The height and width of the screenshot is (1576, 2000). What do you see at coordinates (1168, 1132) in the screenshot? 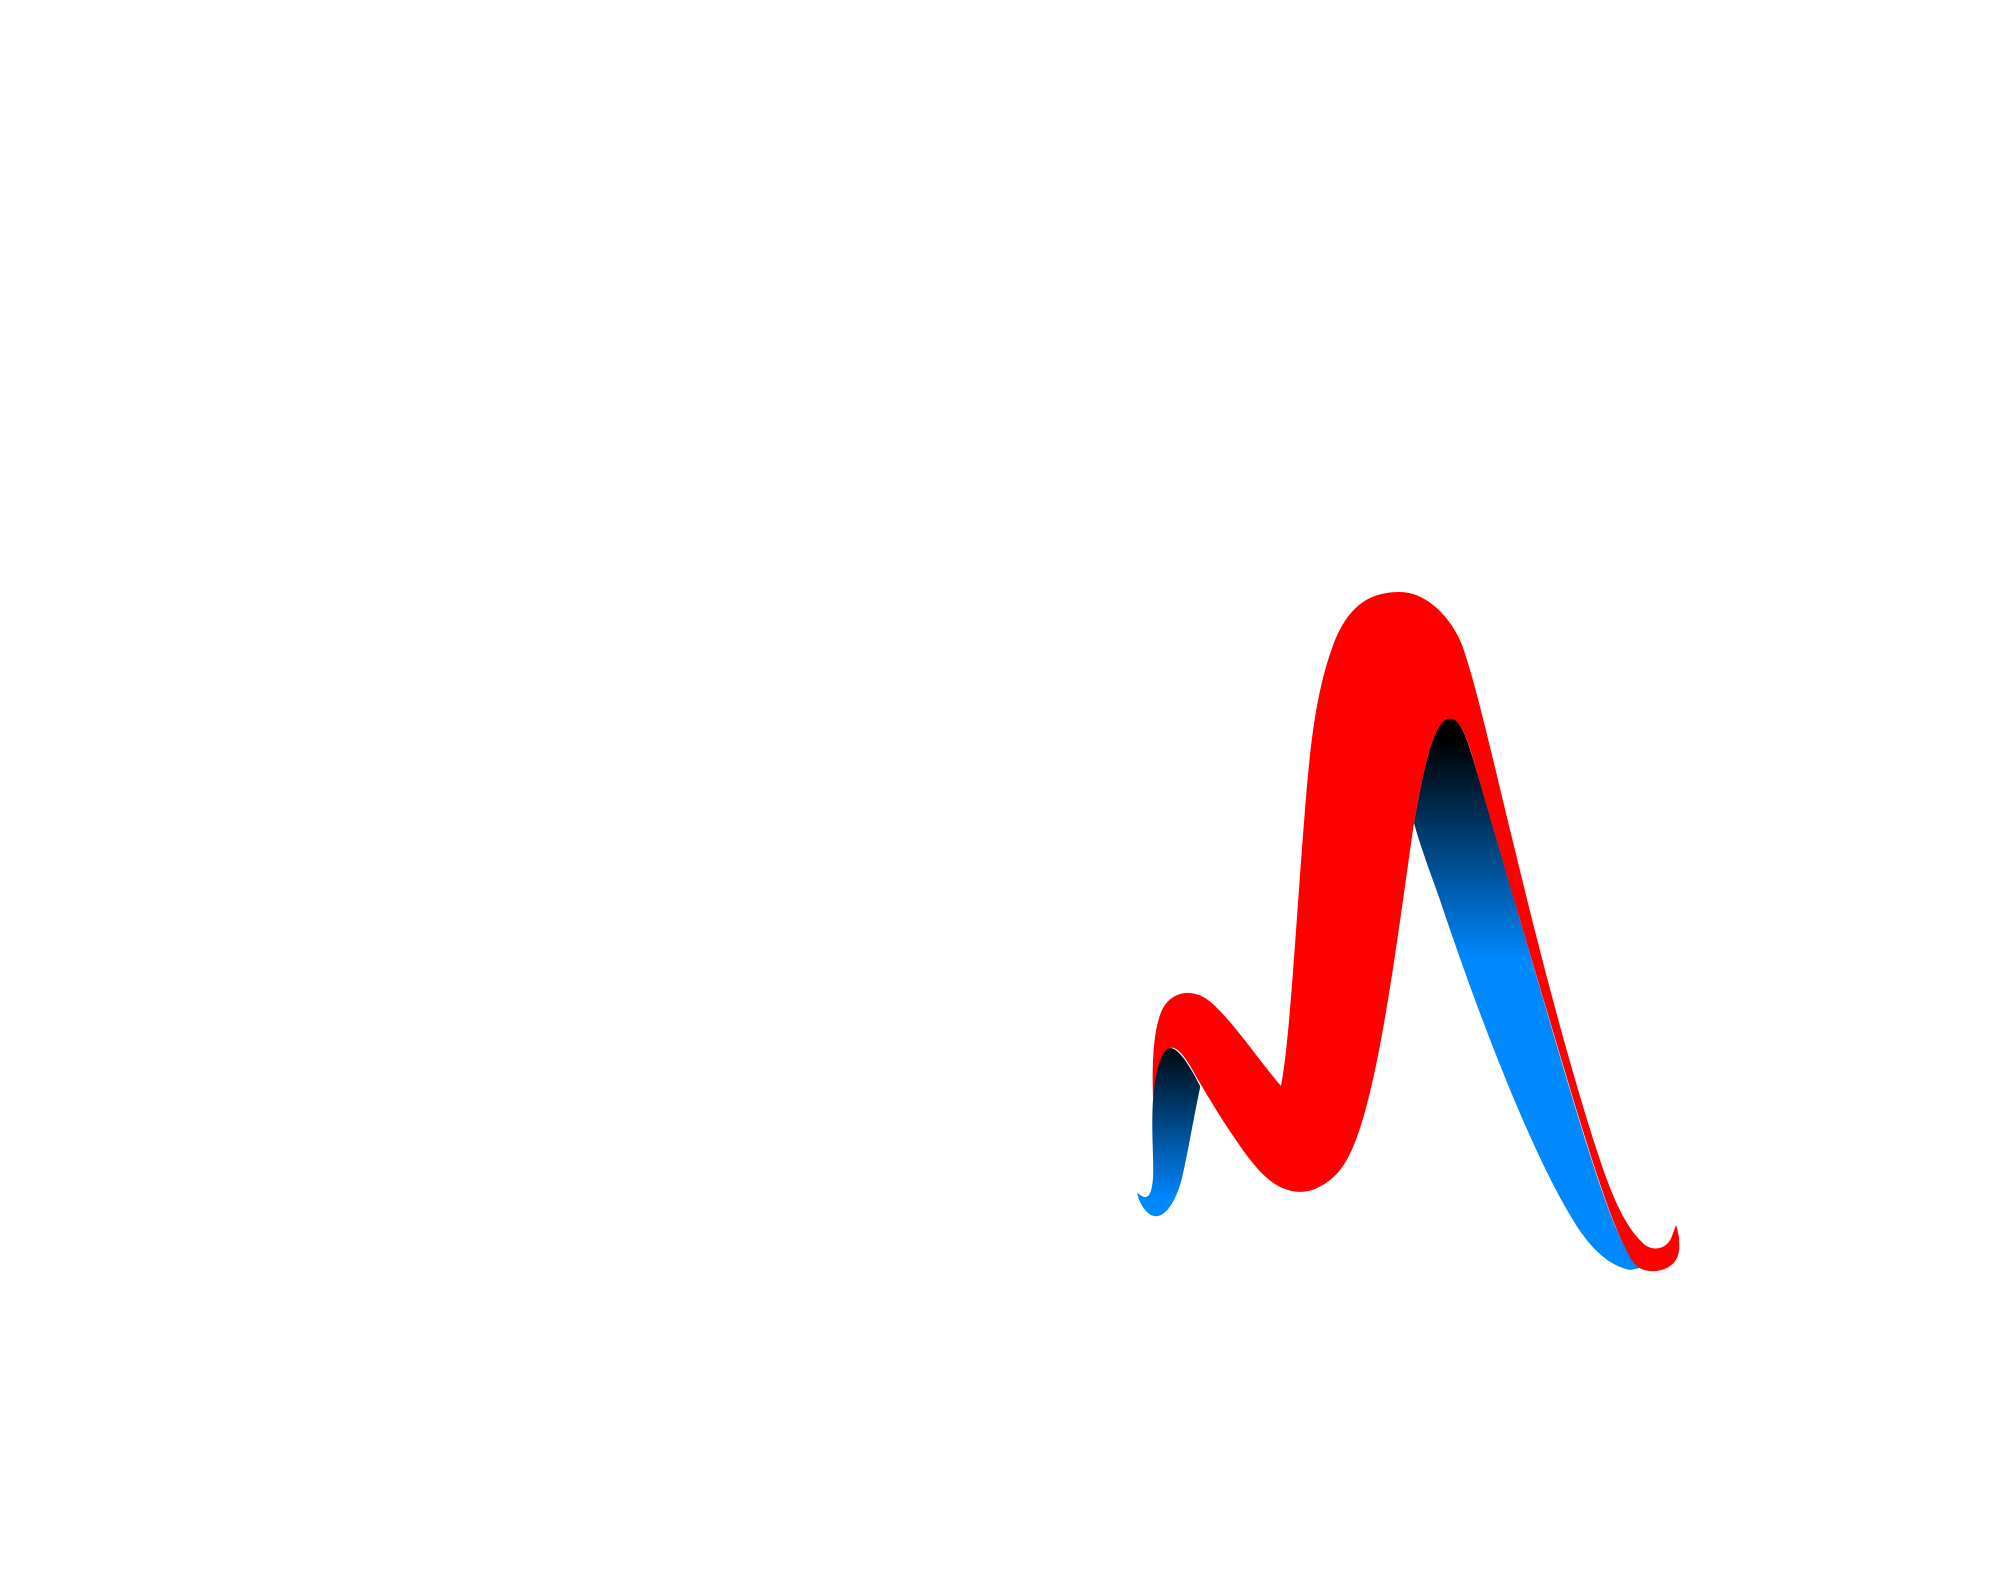
I see `ribbon-back-face-left-lobe` at bounding box center [1168, 1132].